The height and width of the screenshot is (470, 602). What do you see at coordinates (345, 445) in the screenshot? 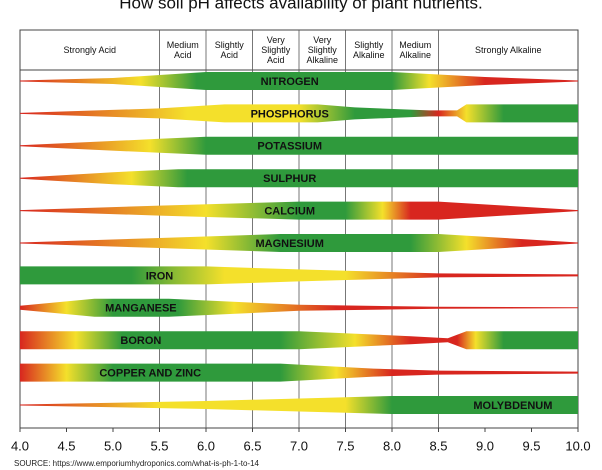
I see `x-tick-label: 7.5` at bounding box center [345, 445].